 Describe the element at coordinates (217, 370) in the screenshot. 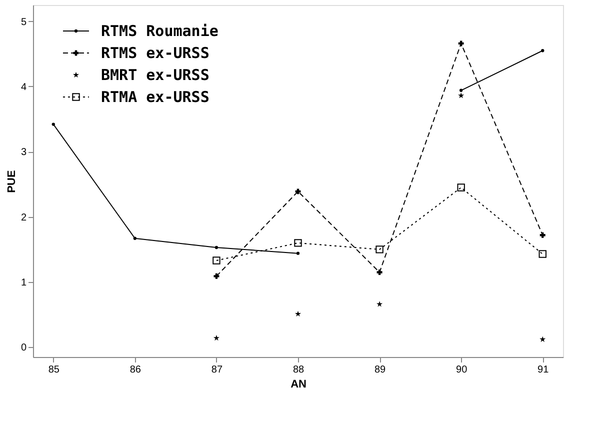

I see `x-tick-label: 87` at that location.